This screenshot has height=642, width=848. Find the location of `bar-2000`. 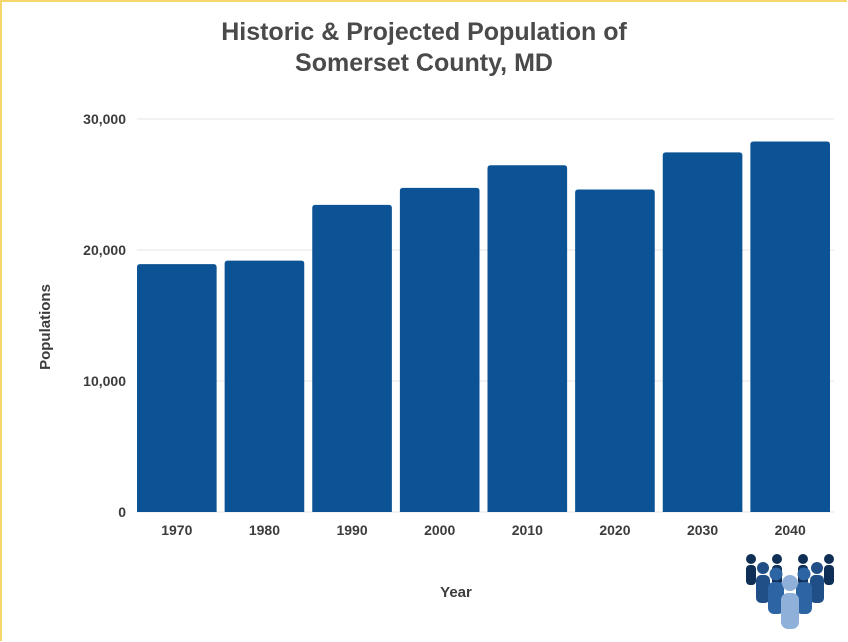

bar-2000 is located at coordinates (439, 349).